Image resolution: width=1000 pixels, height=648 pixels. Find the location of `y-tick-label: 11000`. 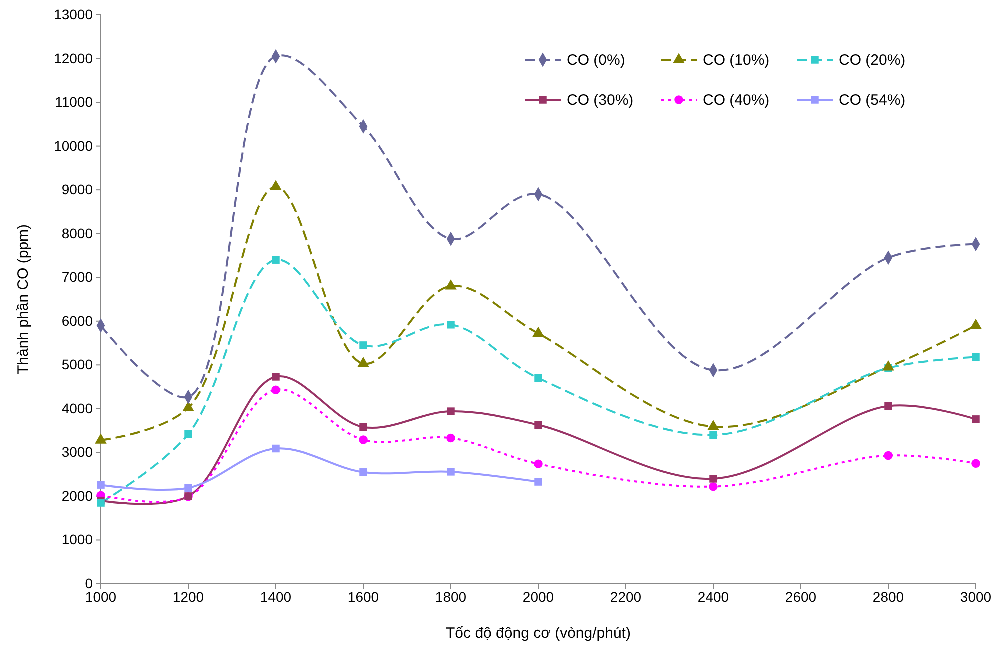

y-tick-label: 11000 is located at coordinates (74, 102).